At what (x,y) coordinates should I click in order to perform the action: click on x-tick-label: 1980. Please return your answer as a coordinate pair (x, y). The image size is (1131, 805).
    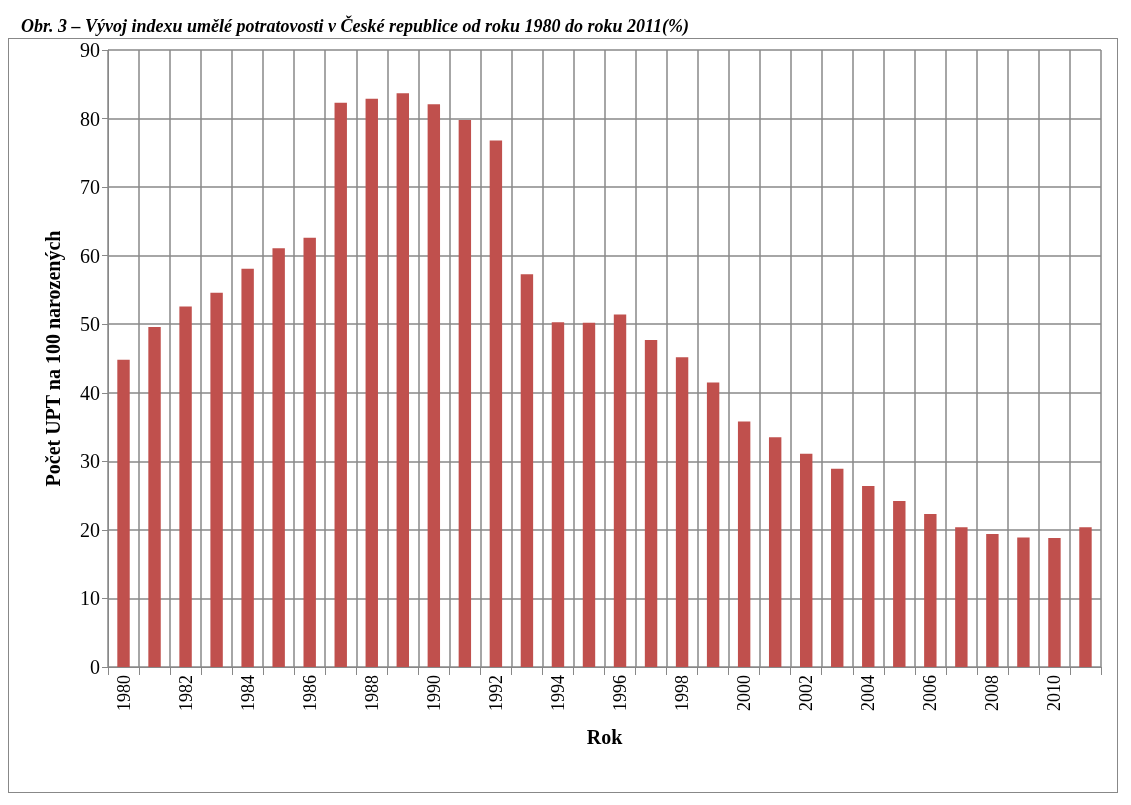
    Looking at the image, I should click on (123, 693).